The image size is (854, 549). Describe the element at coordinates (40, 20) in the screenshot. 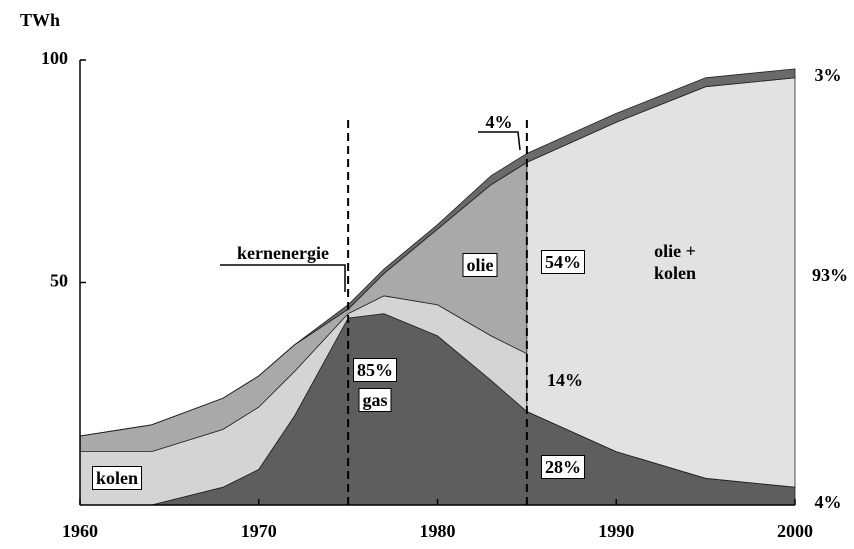

I see `y-axis-label: TWh` at that location.